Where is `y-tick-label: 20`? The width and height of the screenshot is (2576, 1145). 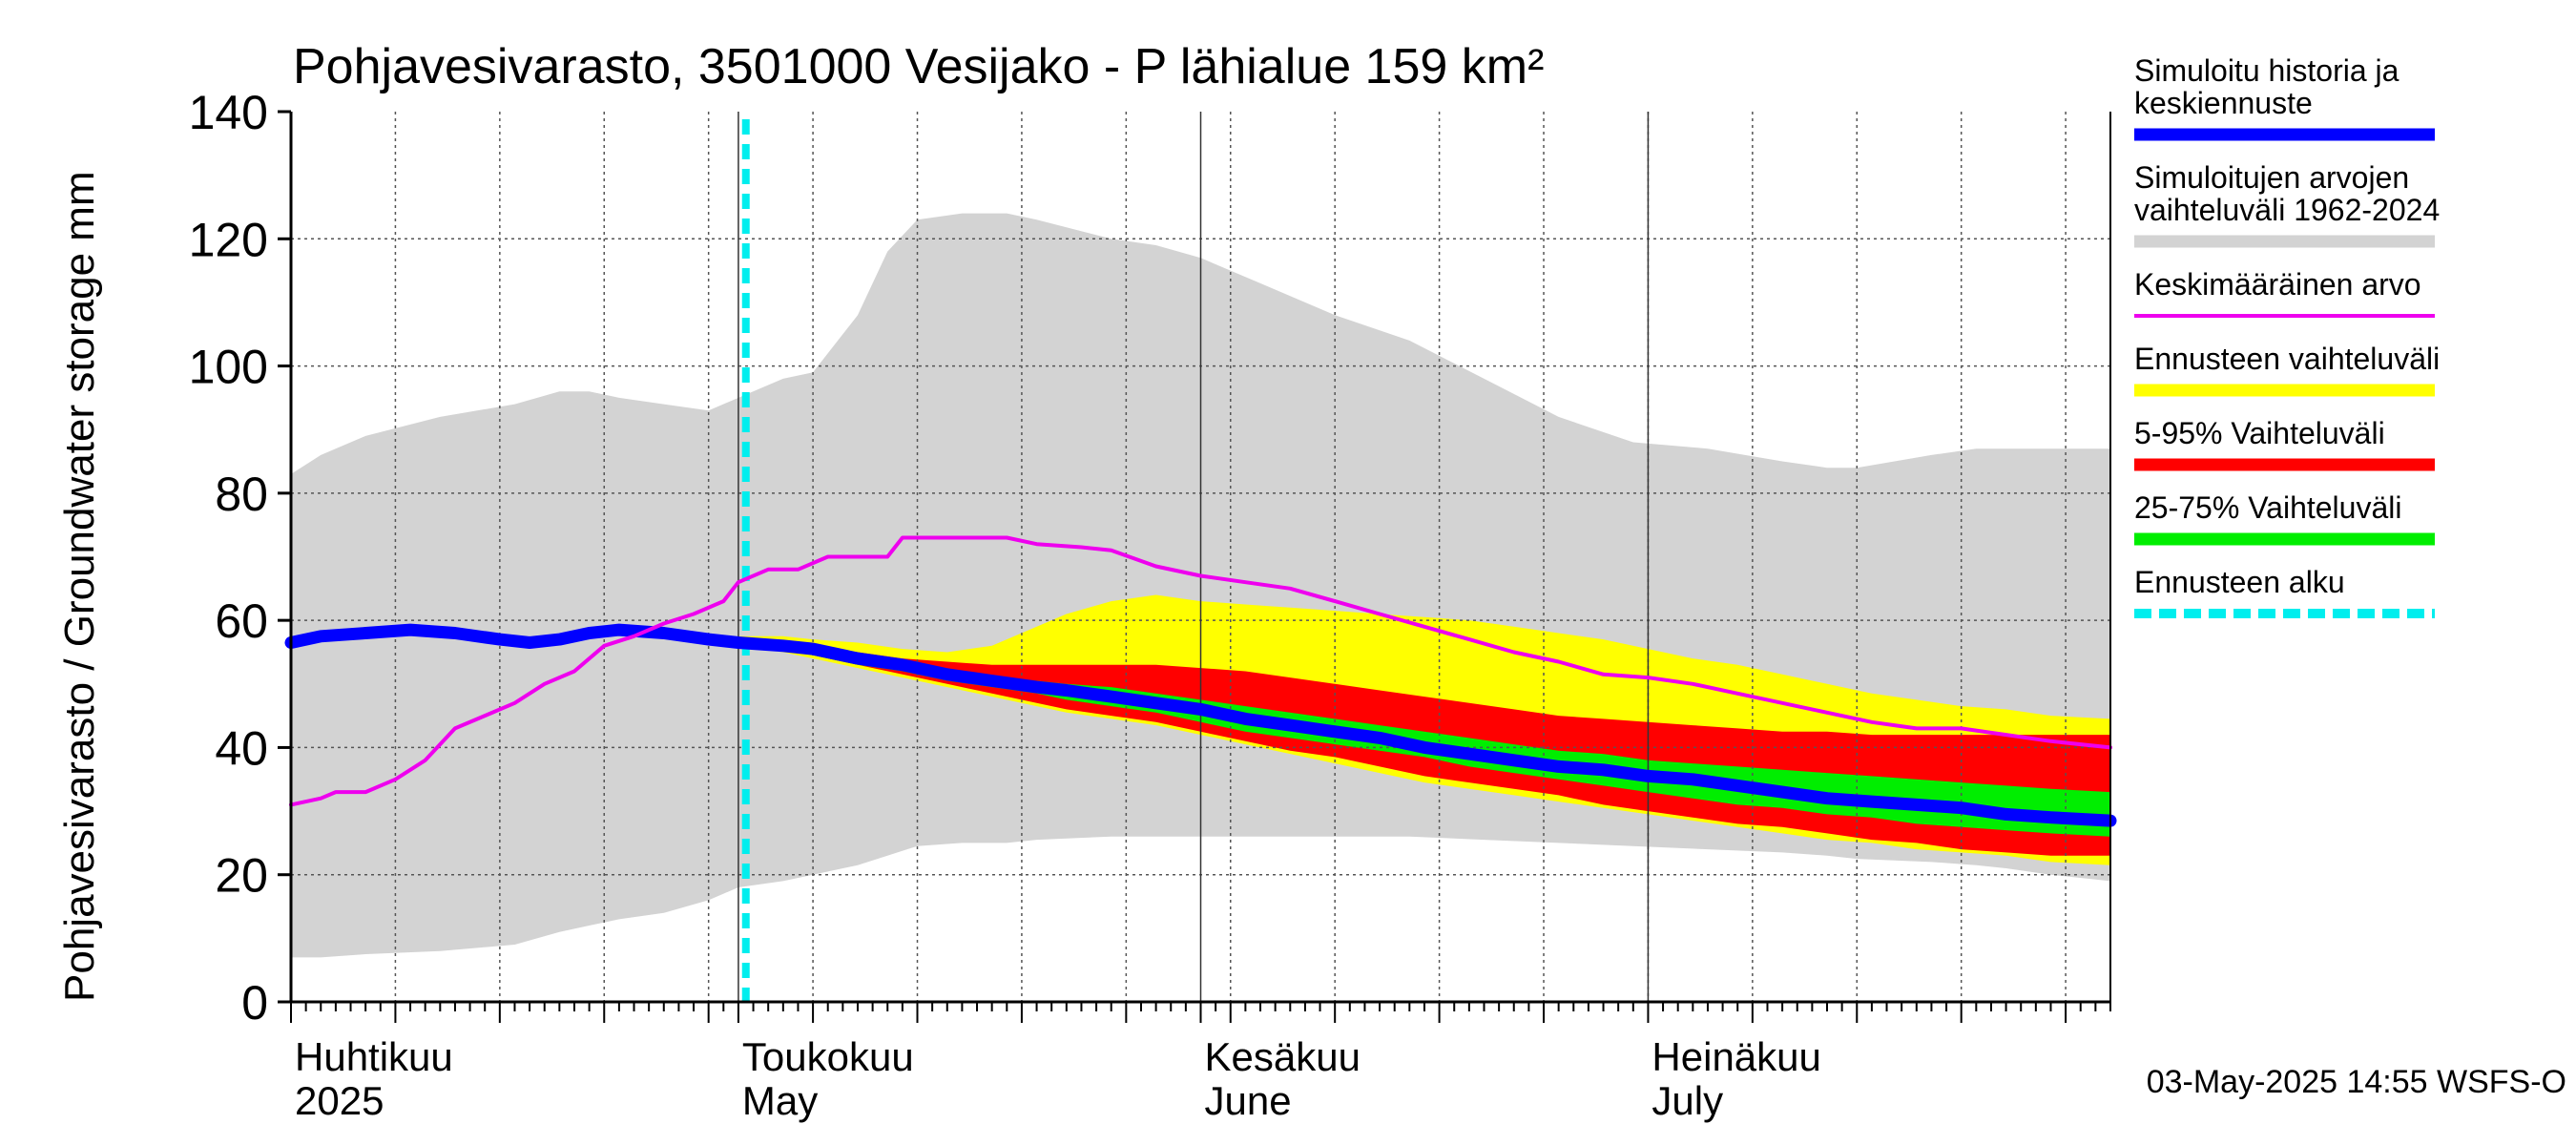
y-tick-label: 20 is located at coordinates (241, 876).